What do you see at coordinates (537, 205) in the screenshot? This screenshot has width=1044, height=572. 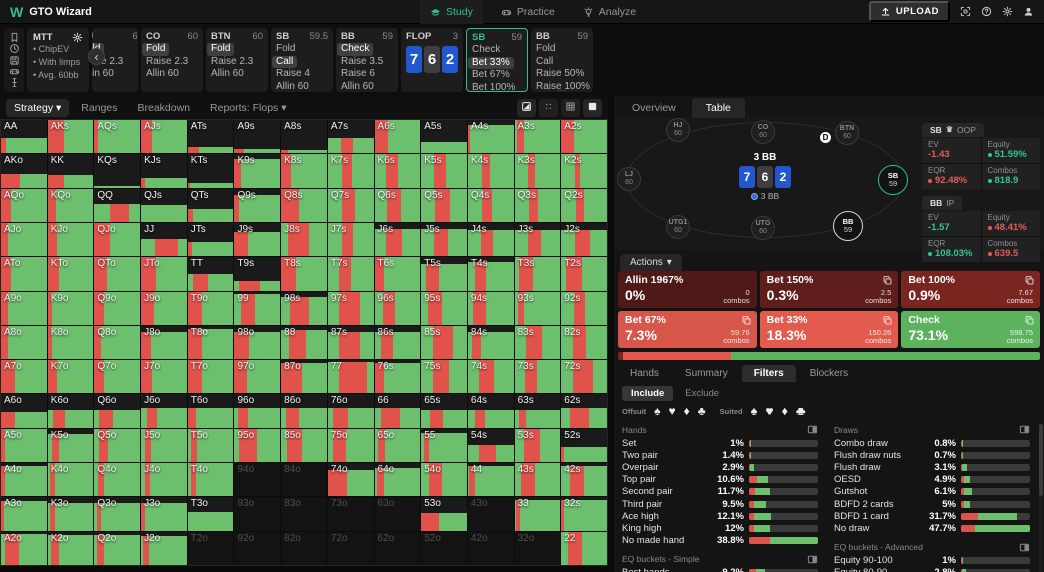 I see `hand-cell-Q3s: Q3s` at bounding box center [537, 205].